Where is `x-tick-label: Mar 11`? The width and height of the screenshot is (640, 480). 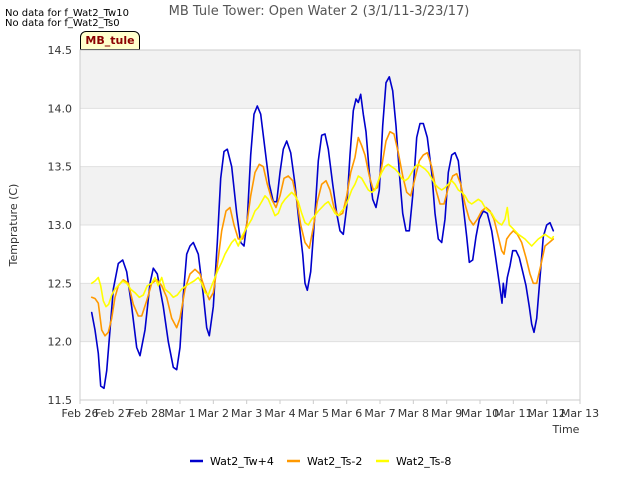 x-tick-label: Mar 11 is located at coordinates (513, 413).